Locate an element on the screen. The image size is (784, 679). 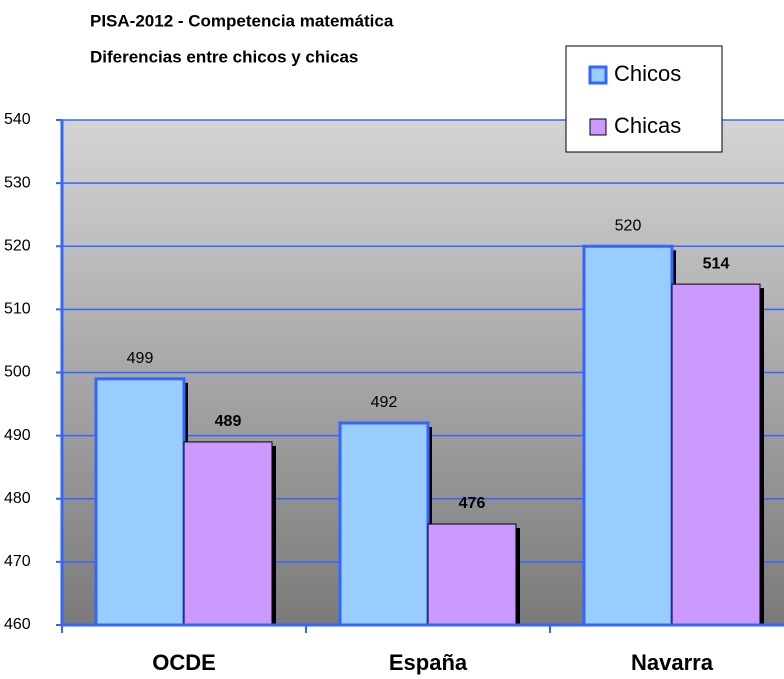
value-label: 476 is located at coordinates (472, 503).